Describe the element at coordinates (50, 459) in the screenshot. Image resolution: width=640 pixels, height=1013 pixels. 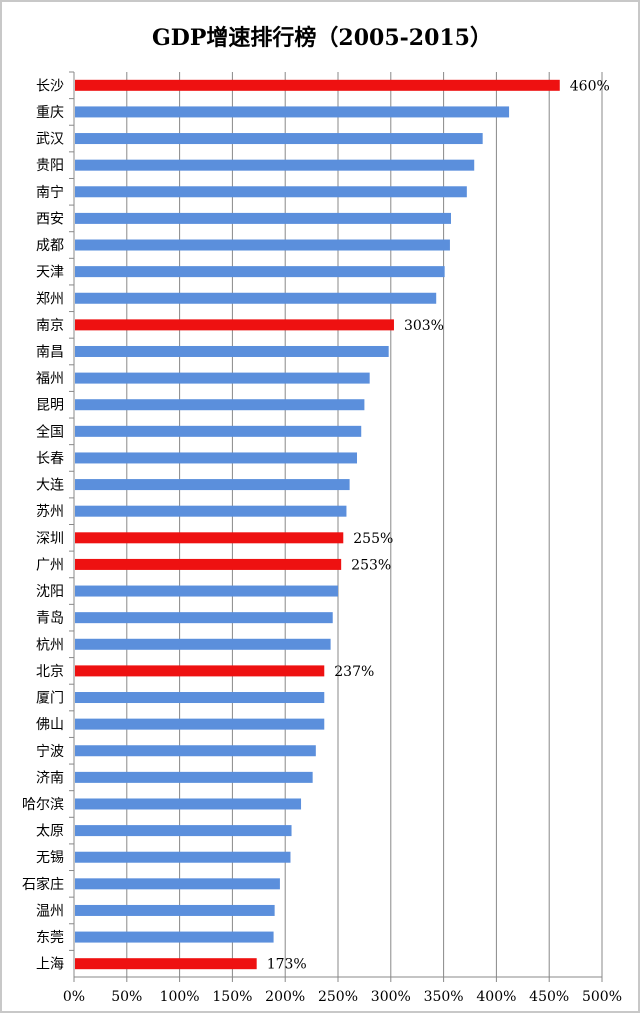
I see `y-tick-label: 长春` at that location.